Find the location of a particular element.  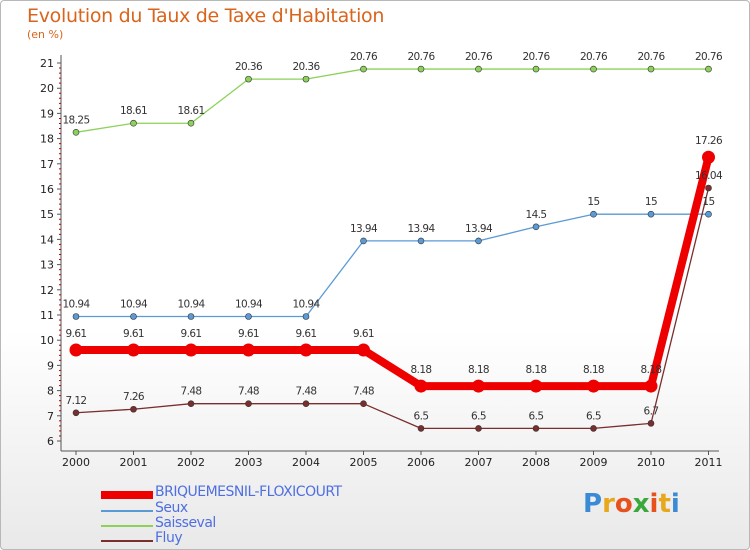

data-label-briquemesnil: 17.26 is located at coordinates (709, 141).